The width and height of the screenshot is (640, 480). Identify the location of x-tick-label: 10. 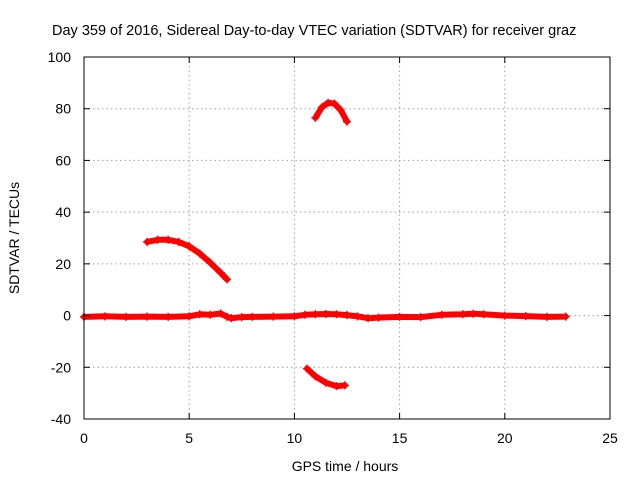
(295, 438).